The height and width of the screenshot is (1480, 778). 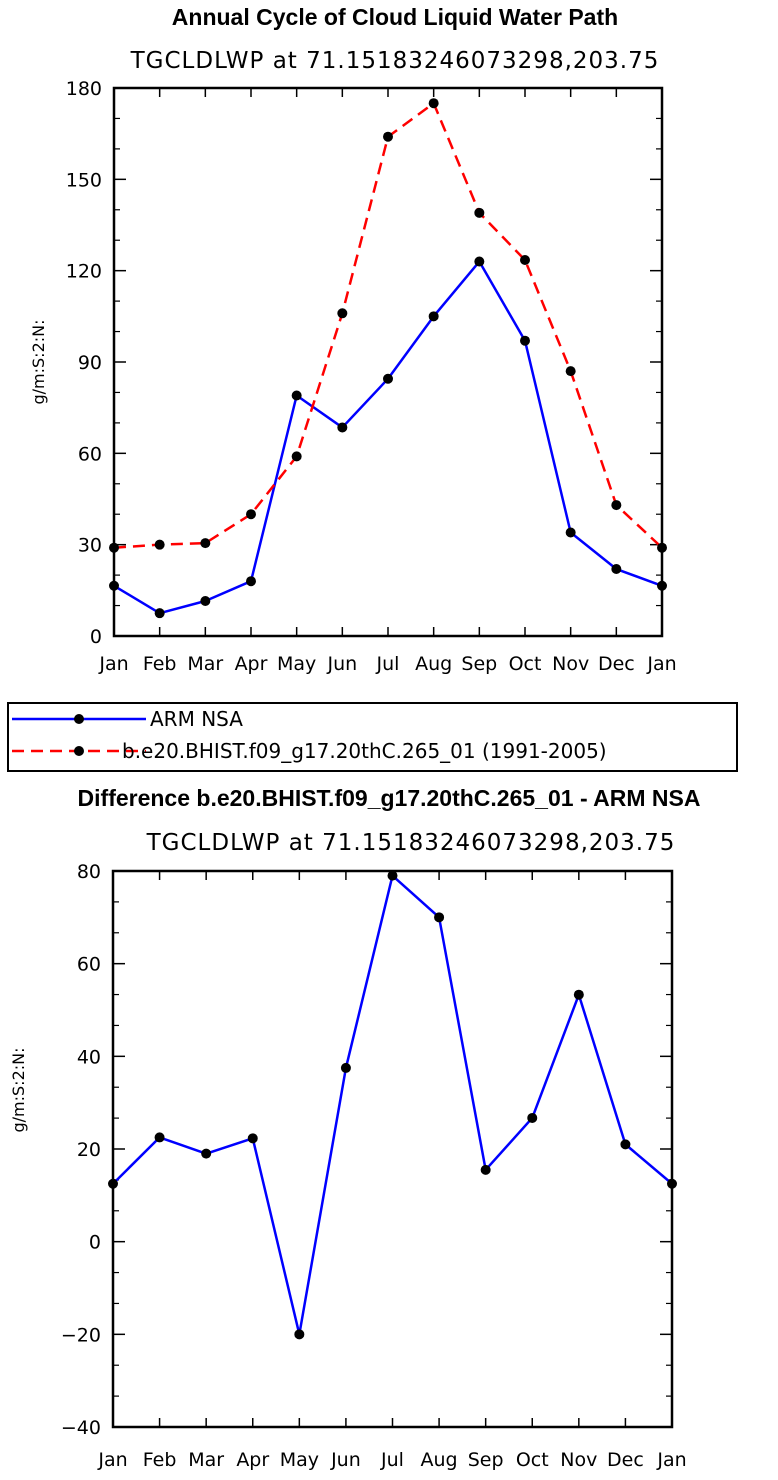 I want to click on y-tick-label: −40, so click(x=81, y=1428).